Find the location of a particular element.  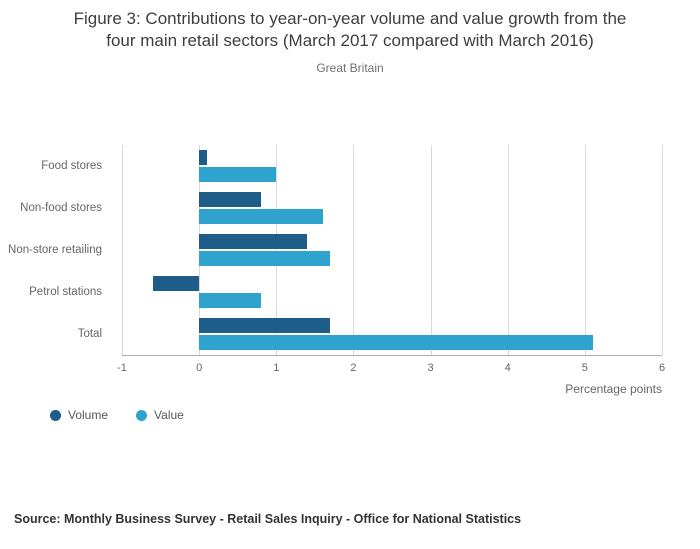

category-label: Non-food stores is located at coordinates (61, 208).